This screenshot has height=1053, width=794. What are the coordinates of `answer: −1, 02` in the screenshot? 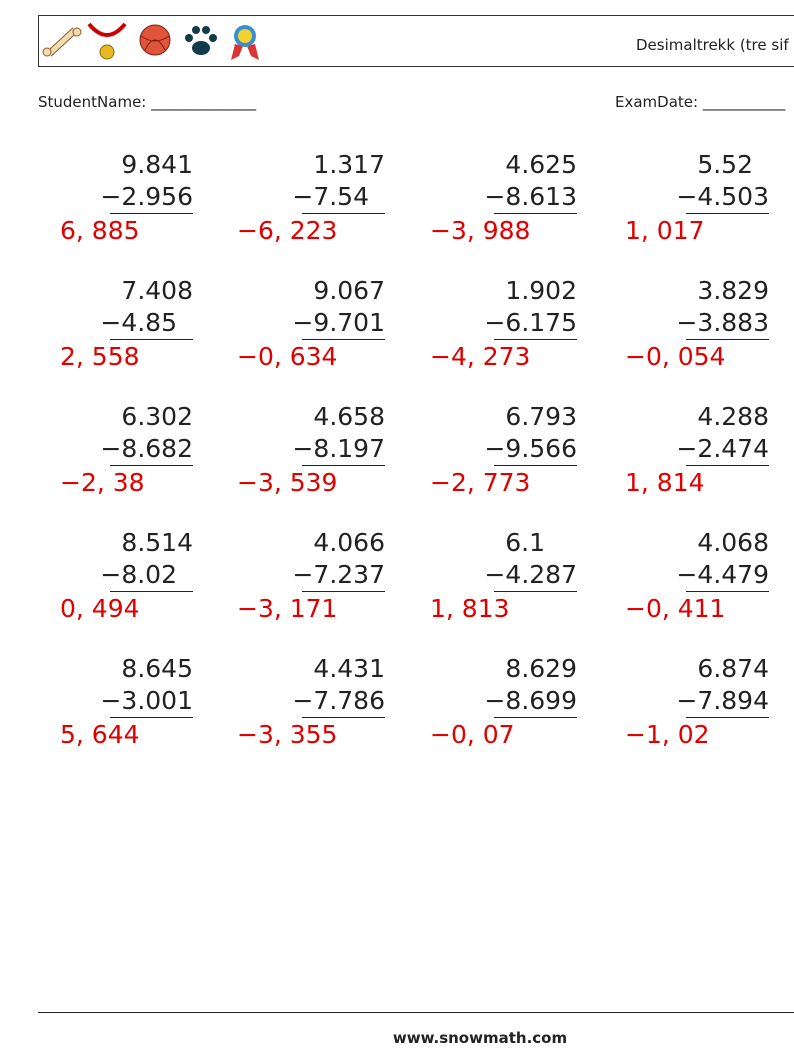 It's located at (667, 734).